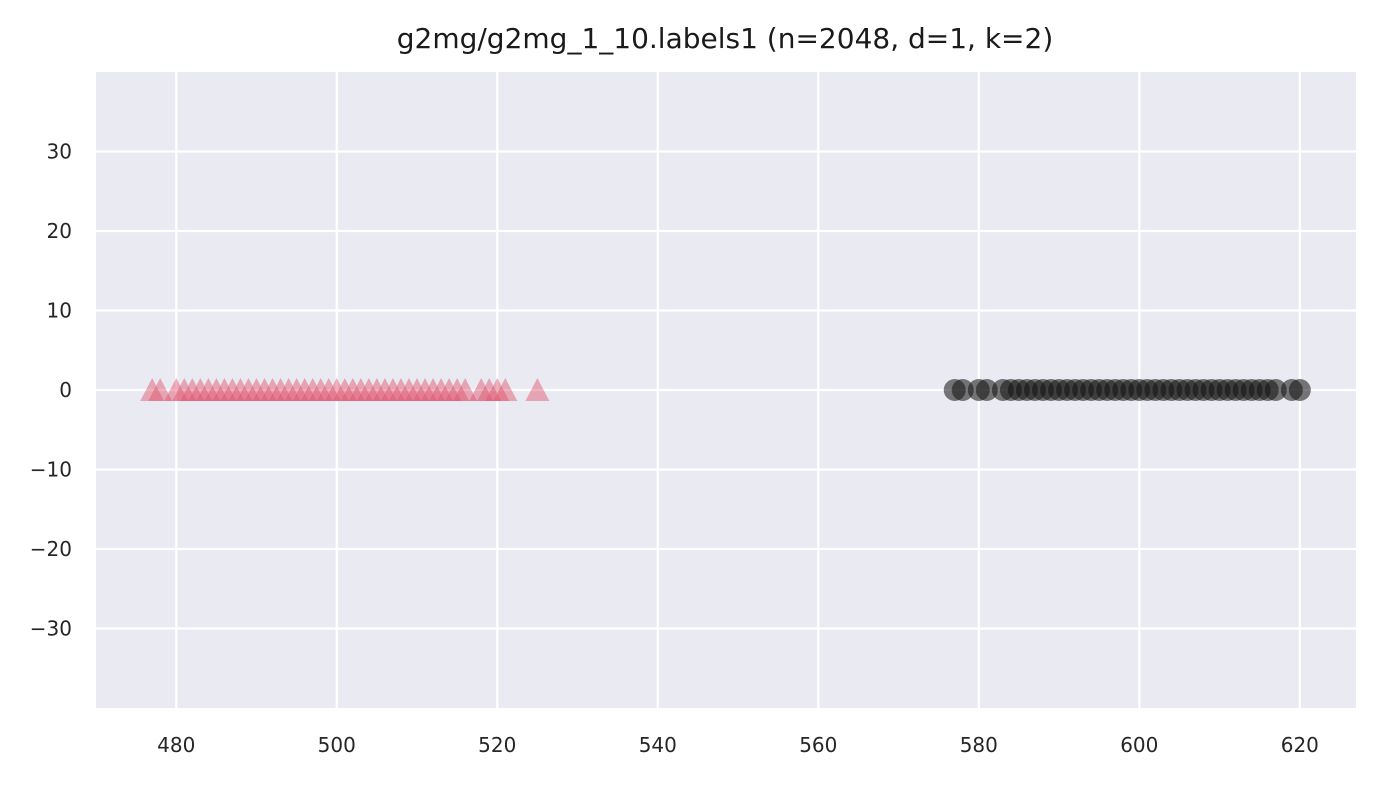 This screenshot has width=1378, height=785. Describe the element at coordinates (65, 390) in the screenshot. I see `y-tick-label: 0` at that location.